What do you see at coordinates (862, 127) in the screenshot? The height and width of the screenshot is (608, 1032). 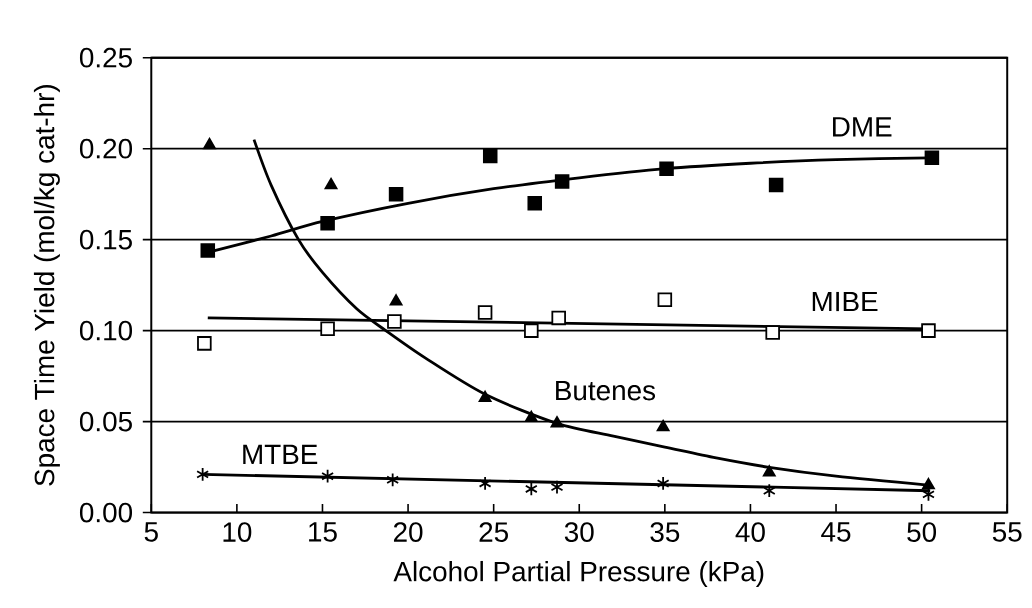 I see `series-label: DME` at bounding box center [862, 127].